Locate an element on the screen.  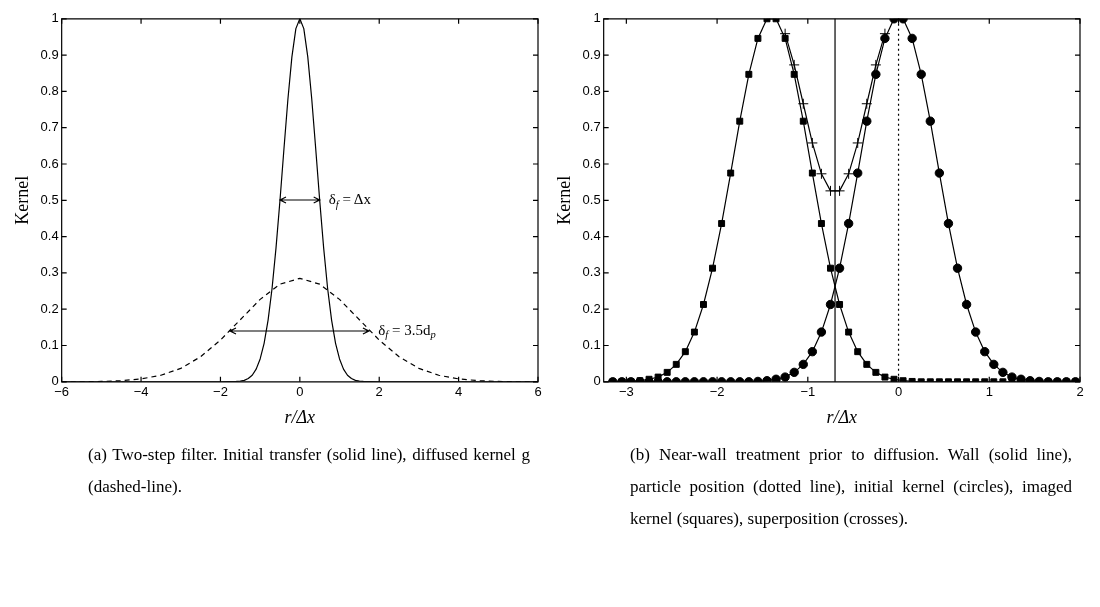
x-tick-label: −4 is located at coordinates (141, 392).